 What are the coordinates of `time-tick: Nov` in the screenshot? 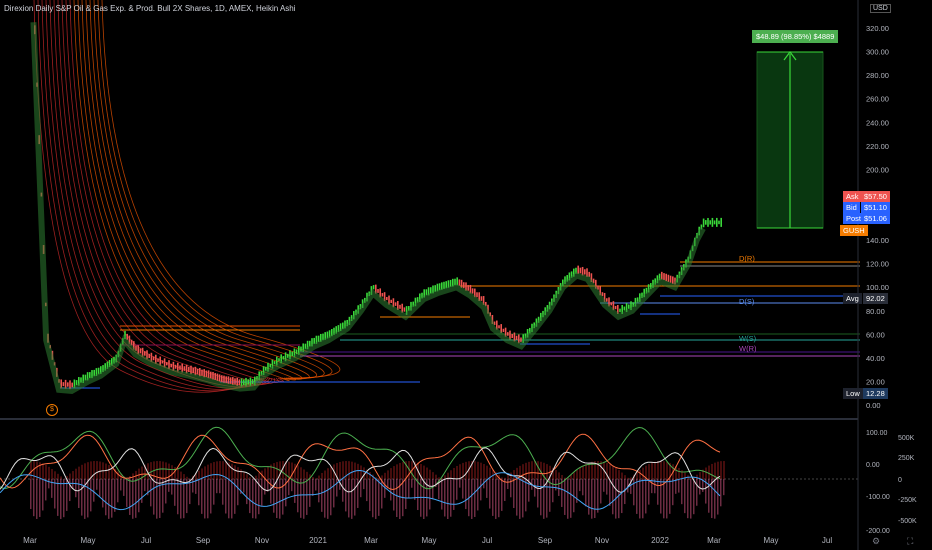 It's located at (602, 540).